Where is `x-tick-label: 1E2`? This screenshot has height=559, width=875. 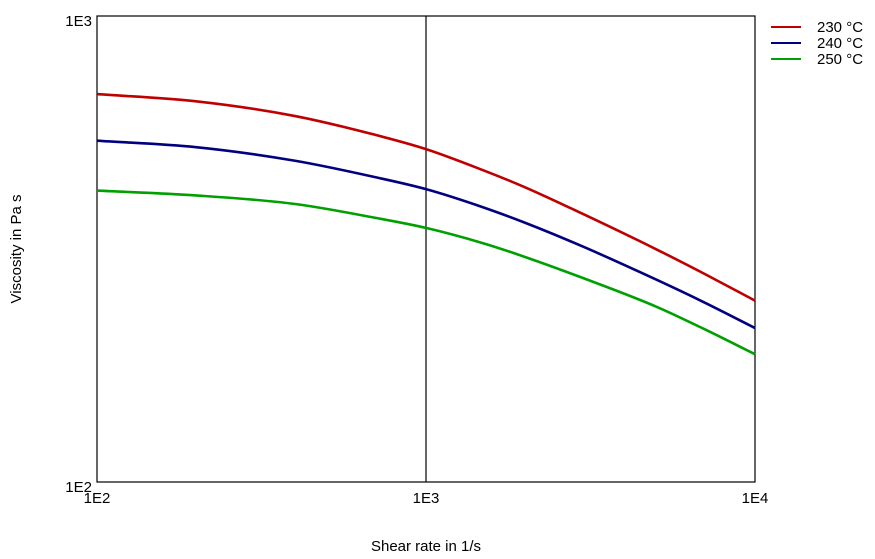
x-tick-label: 1E2 is located at coordinates (97, 498).